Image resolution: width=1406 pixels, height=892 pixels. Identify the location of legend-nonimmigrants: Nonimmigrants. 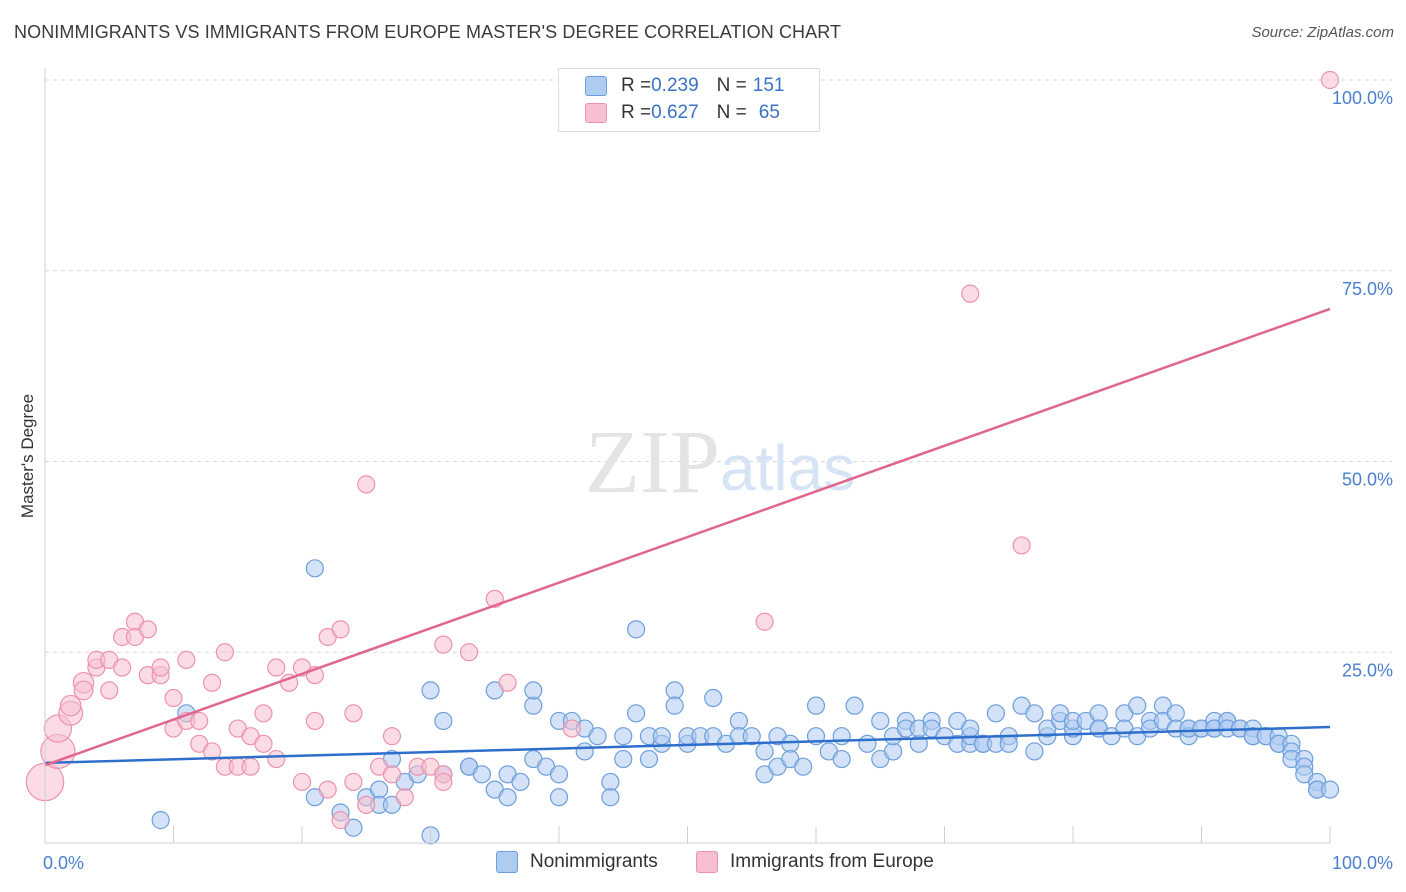
(577, 862).